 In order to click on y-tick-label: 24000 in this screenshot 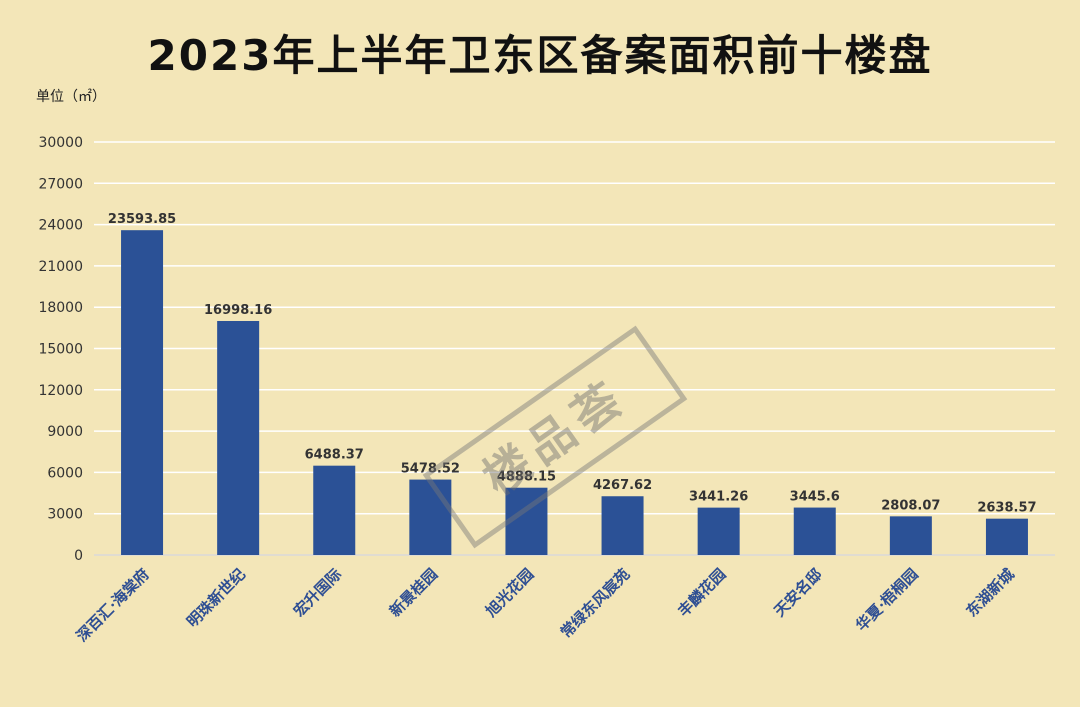, I will do `click(60, 226)`.